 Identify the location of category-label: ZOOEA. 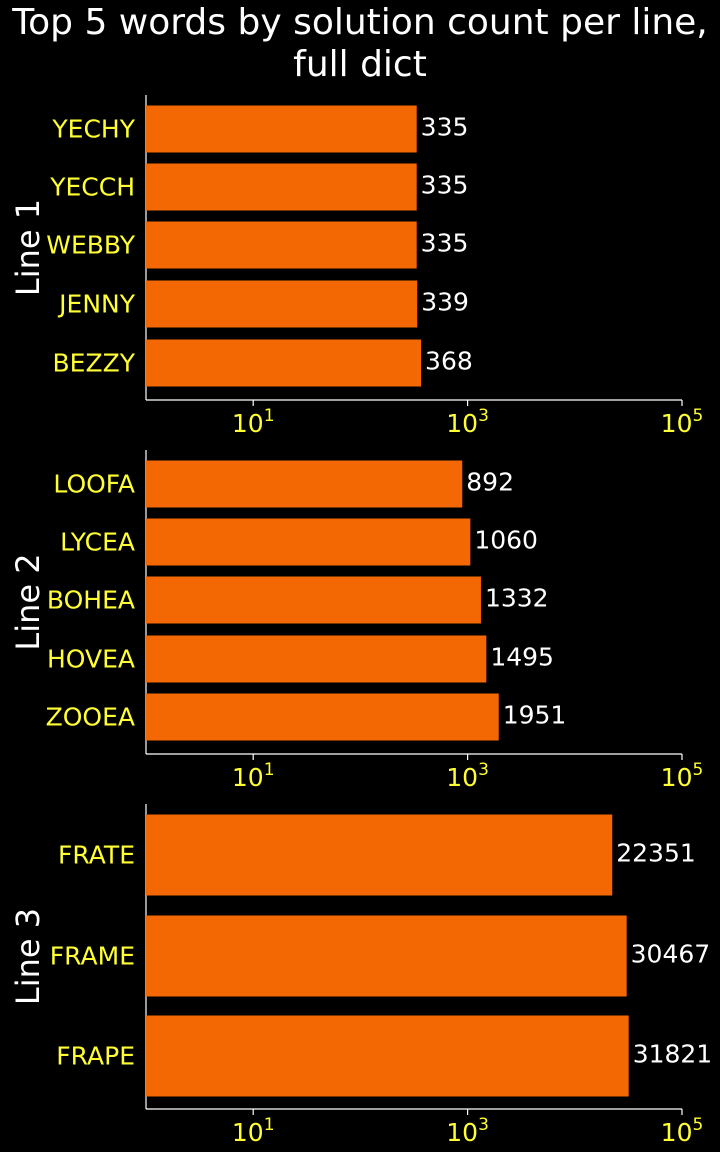
(90, 717).